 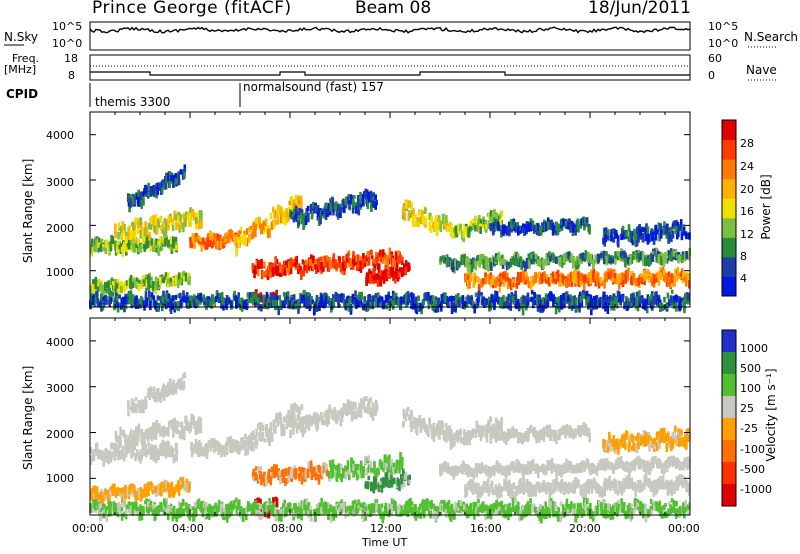 What do you see at coordinates (747, 408) in the screenshot?
I see `velocity-cb-tick-3: 25` at bounding box center [747, 408].